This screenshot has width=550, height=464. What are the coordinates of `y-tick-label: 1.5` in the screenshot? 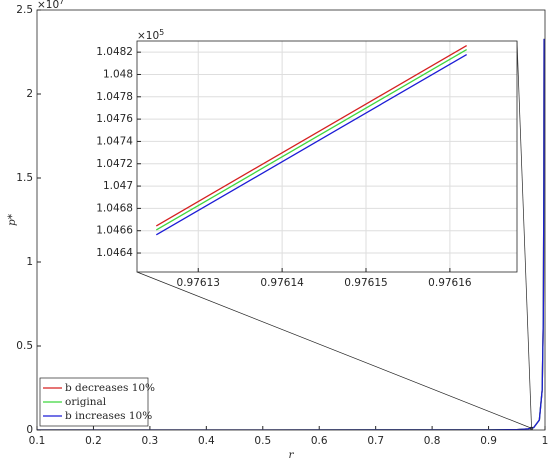 It's located at (24, 178).